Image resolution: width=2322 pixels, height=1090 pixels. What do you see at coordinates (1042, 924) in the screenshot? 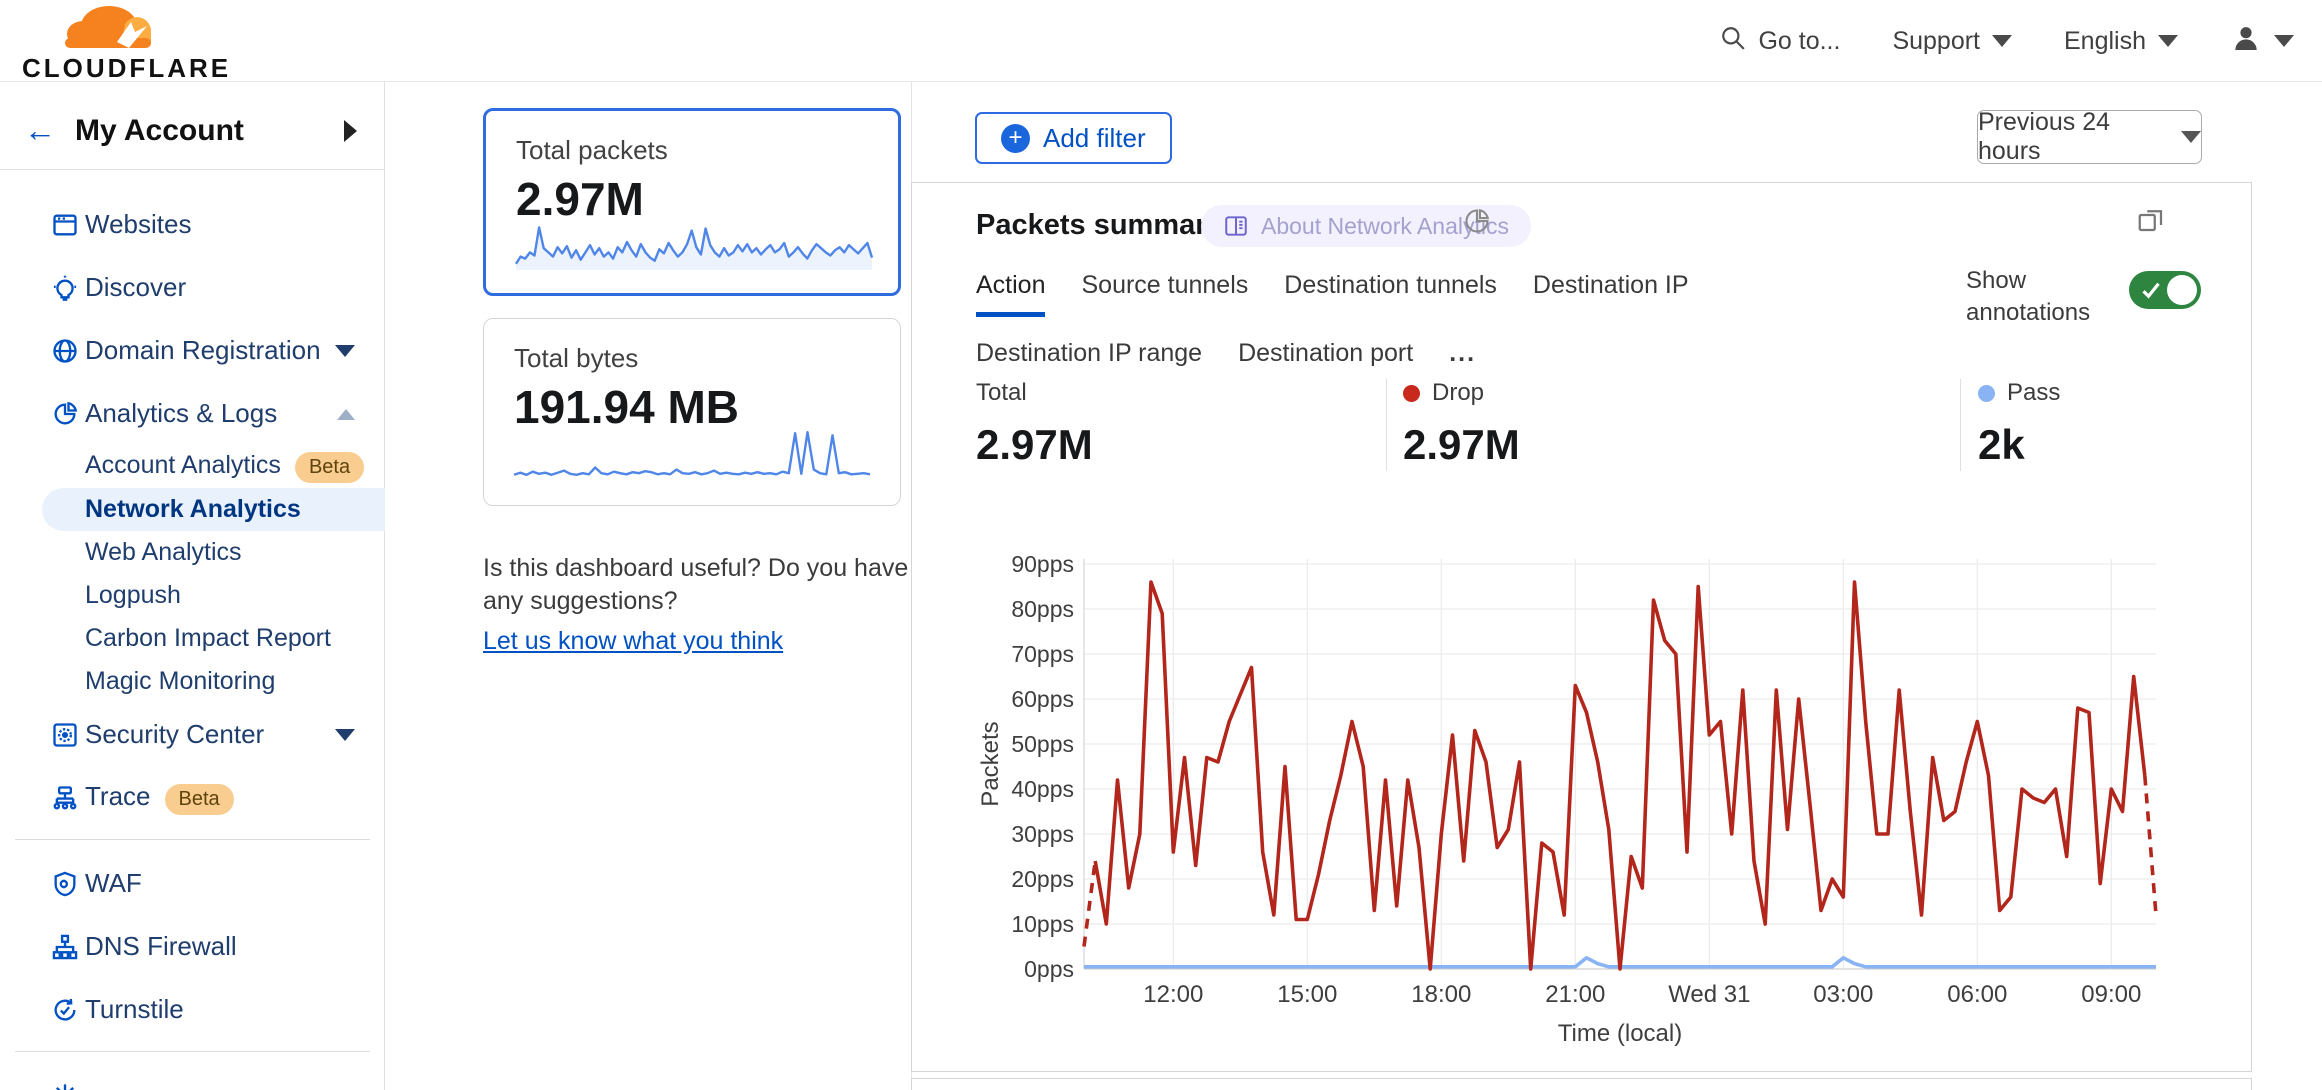
I see `y-tick-label: 10pps` at bounding box center [1042, 924].